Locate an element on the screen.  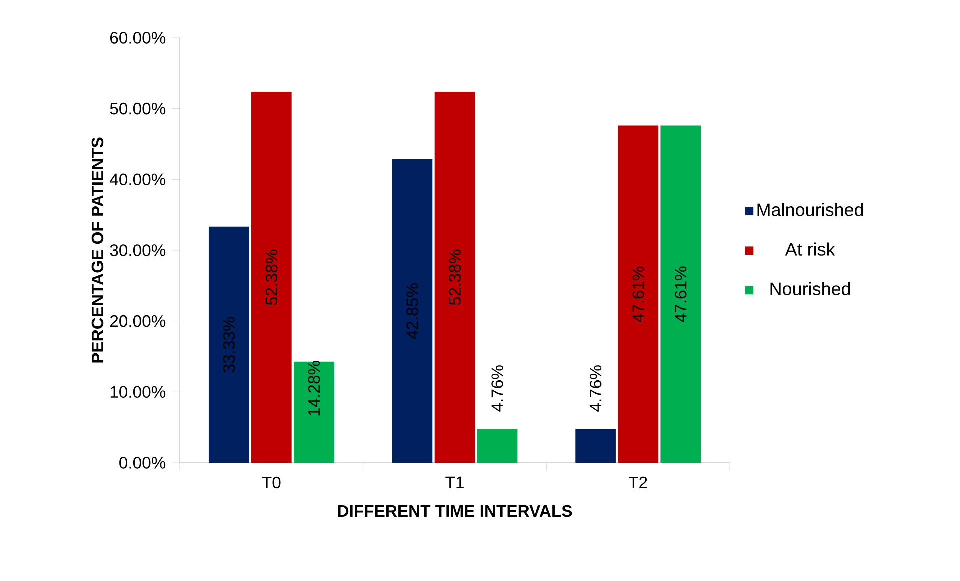
y-tick-label: 60.00% is located at coordinates (138, 38).